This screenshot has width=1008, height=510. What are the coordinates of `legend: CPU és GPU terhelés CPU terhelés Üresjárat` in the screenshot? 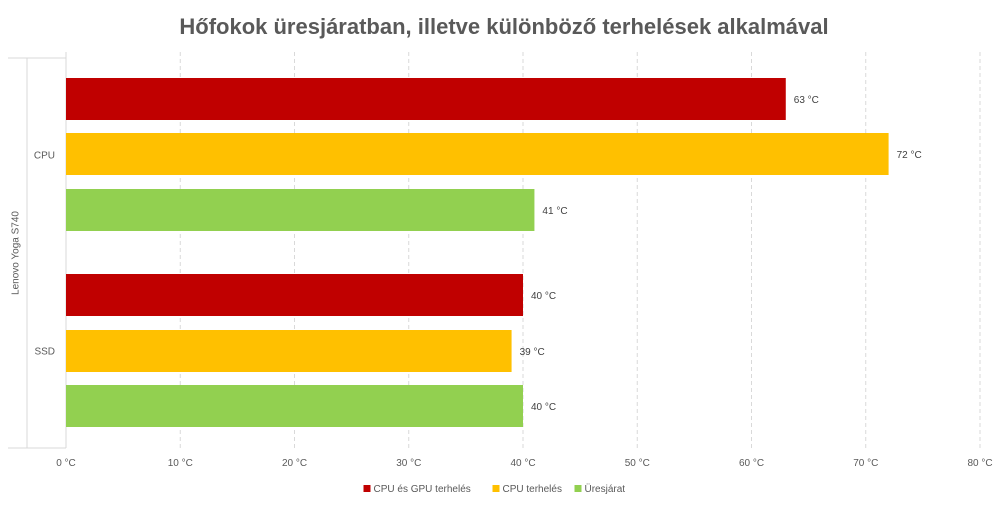 It's located at (494, 489).